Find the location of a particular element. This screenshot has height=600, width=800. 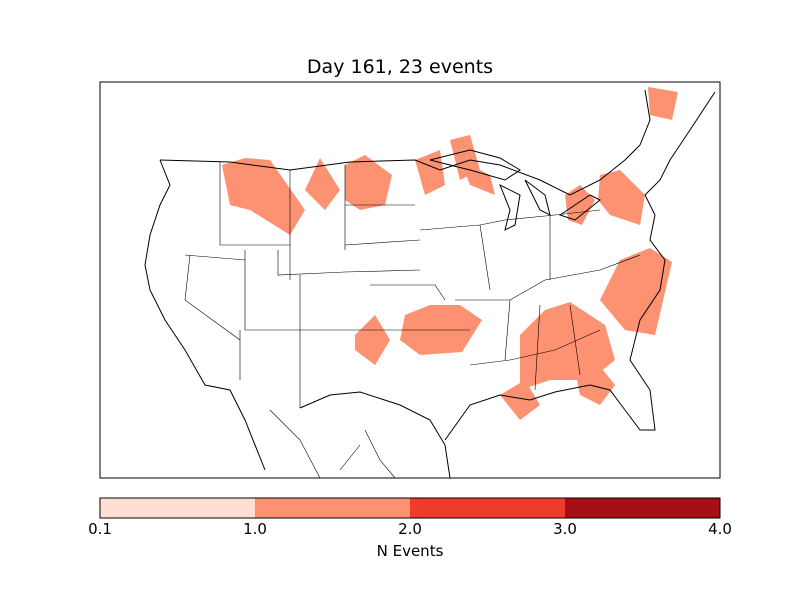

colorbar-frame is located at coordinates (410, 508).